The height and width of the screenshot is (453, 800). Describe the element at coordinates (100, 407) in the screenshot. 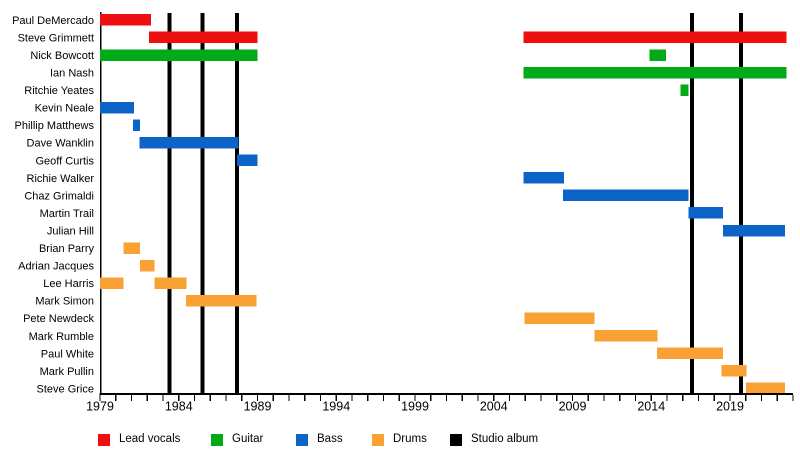

I see `x-axis-tick-label: 1979` at that location.